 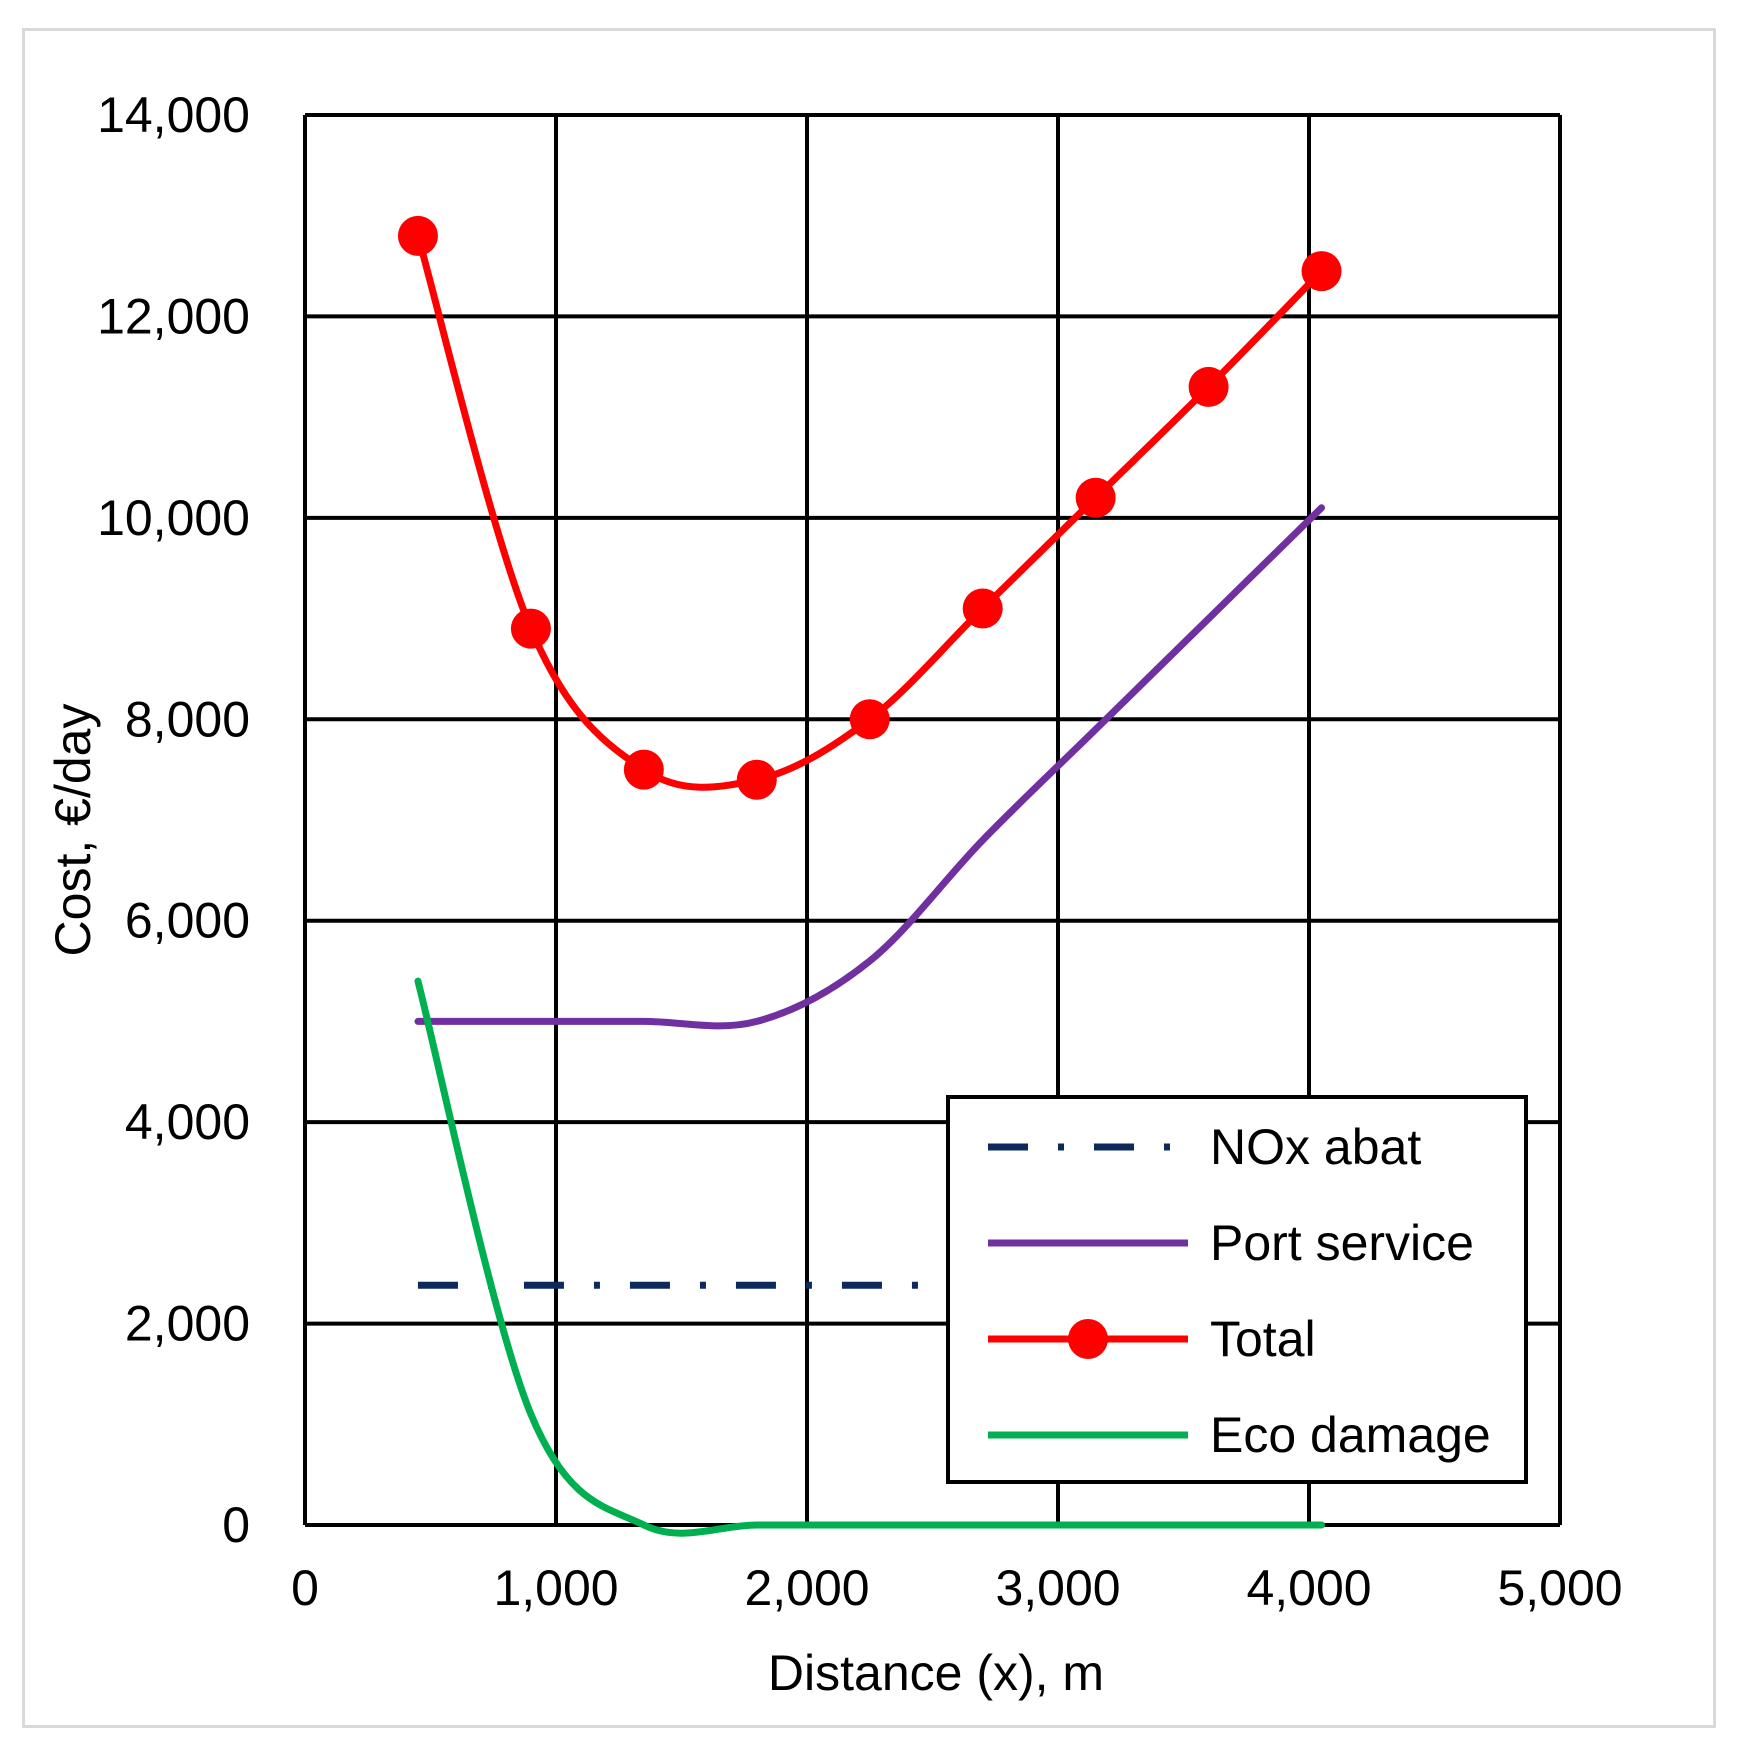 I want to click on y-tick-label: 2,000, so click(x=187, y=1324).